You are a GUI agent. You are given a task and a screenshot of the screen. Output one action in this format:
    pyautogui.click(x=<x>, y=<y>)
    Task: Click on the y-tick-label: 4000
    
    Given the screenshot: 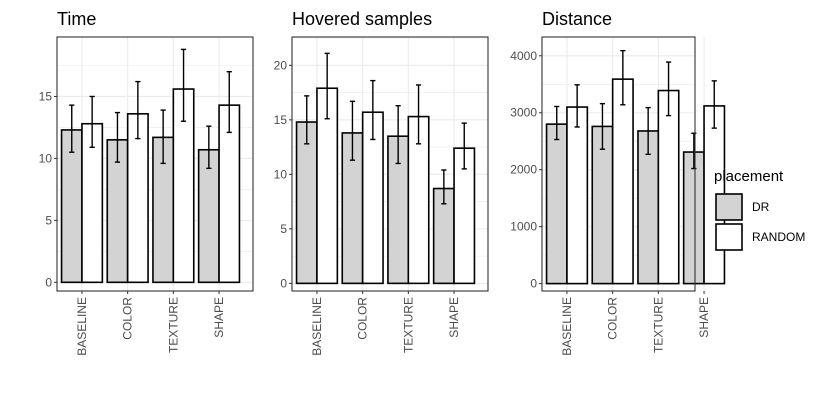 What is the action you would take?
    pyautogui.click(x=523, y=56)
    